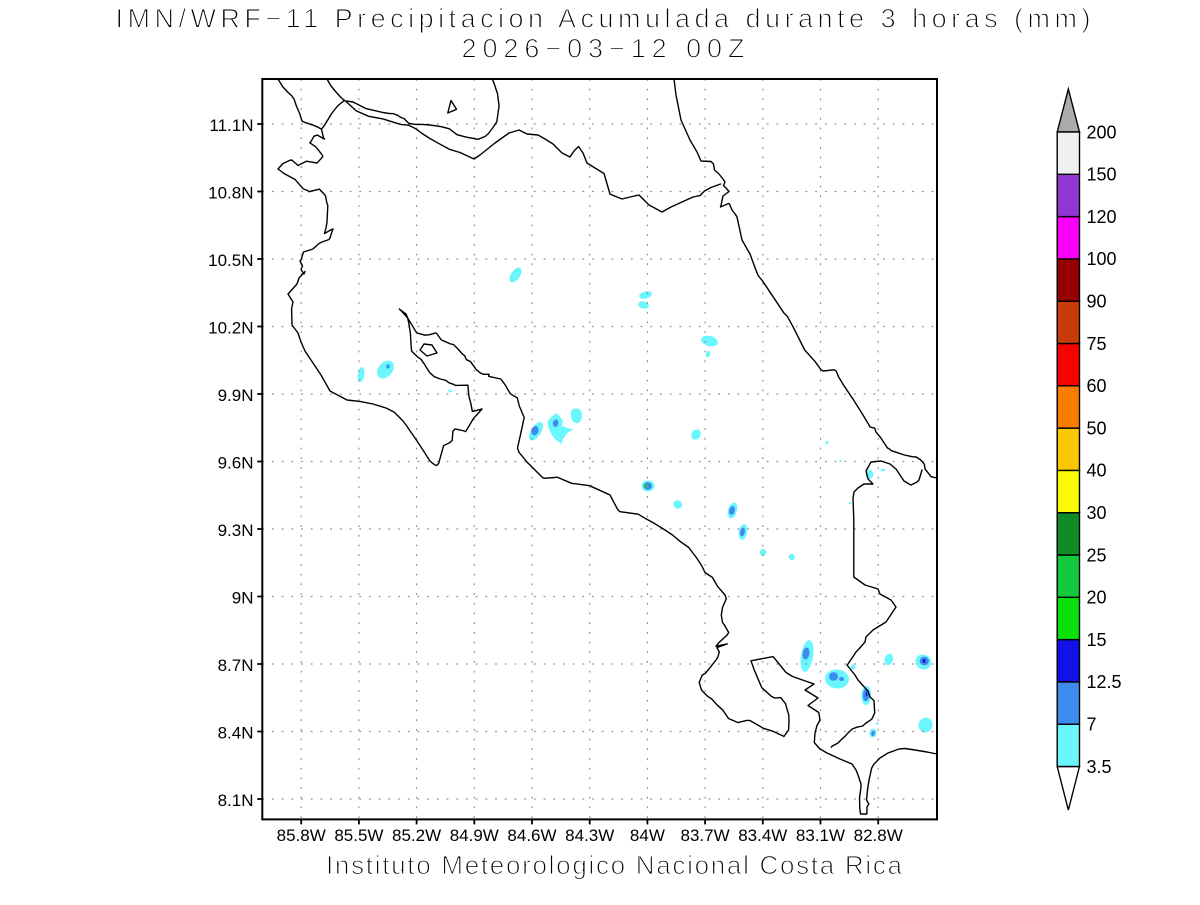 Image resolution: width=1200 pixels, height=905 pixels. Describe the element at coordinates (236, 395) in the screenshot. I see `svg-text: 9.9N` at that location.